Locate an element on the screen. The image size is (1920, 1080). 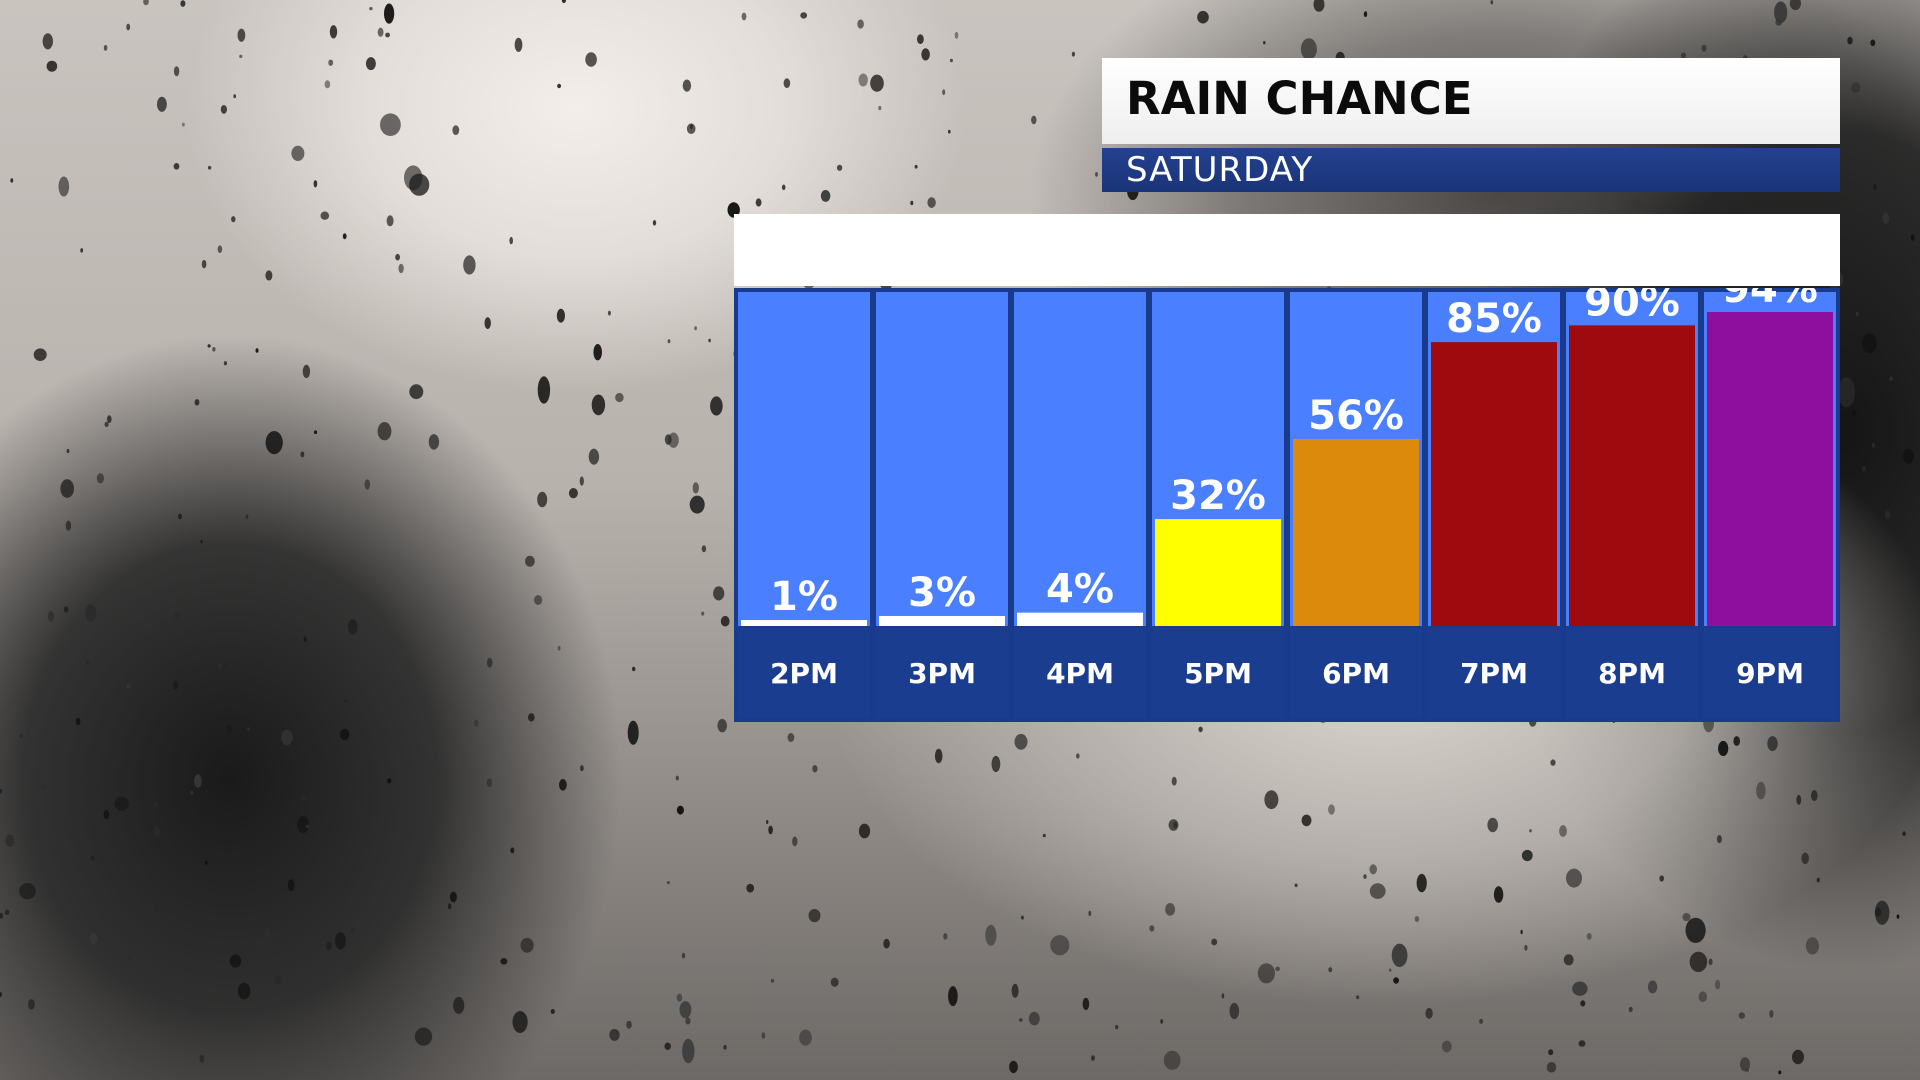
value-label-9pm: 94% is located at coordinates (1770, 300).